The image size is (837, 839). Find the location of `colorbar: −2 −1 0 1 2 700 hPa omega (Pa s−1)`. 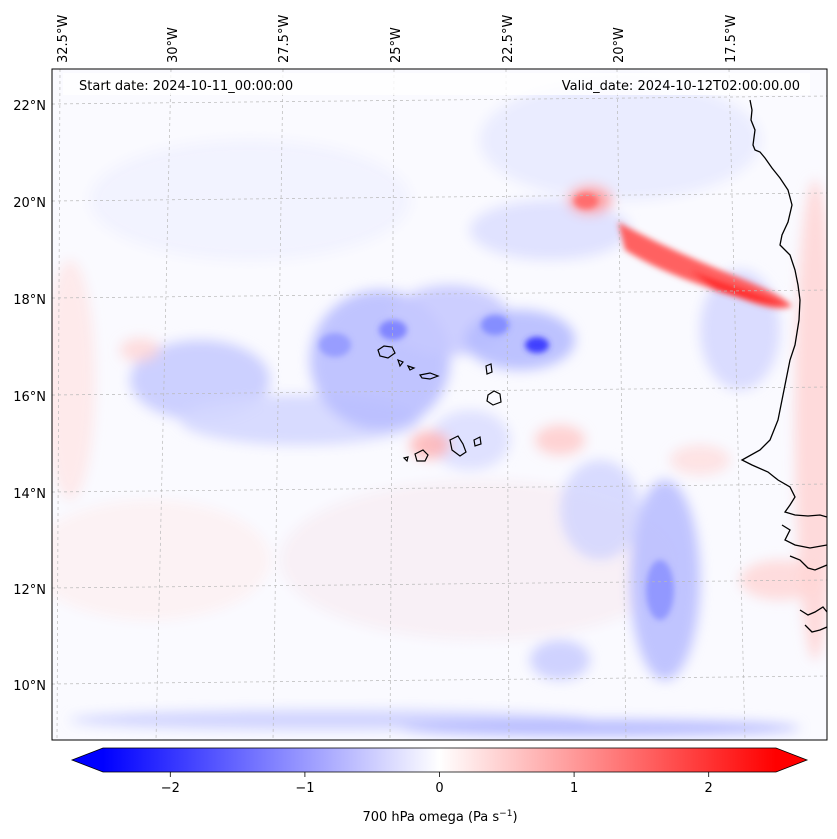

colorbar: −2 −1 0 1 2 700 hPa omega (Pa s−1) is located at coordinates (439, 786).